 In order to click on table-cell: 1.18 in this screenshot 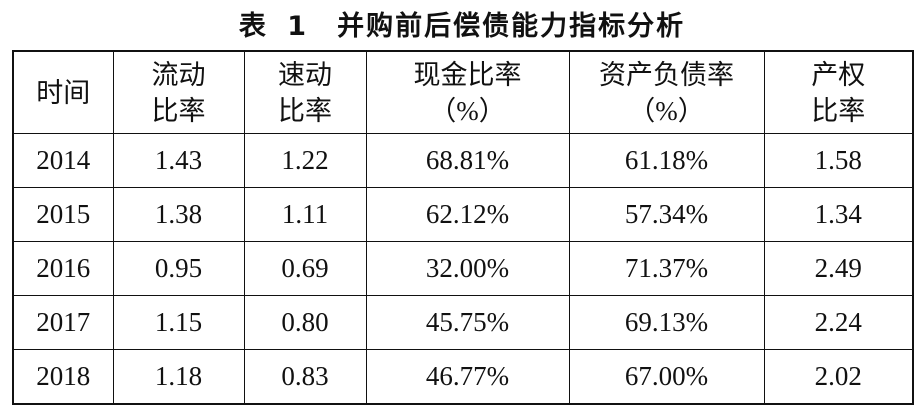, I will do `click(178, 377)`.